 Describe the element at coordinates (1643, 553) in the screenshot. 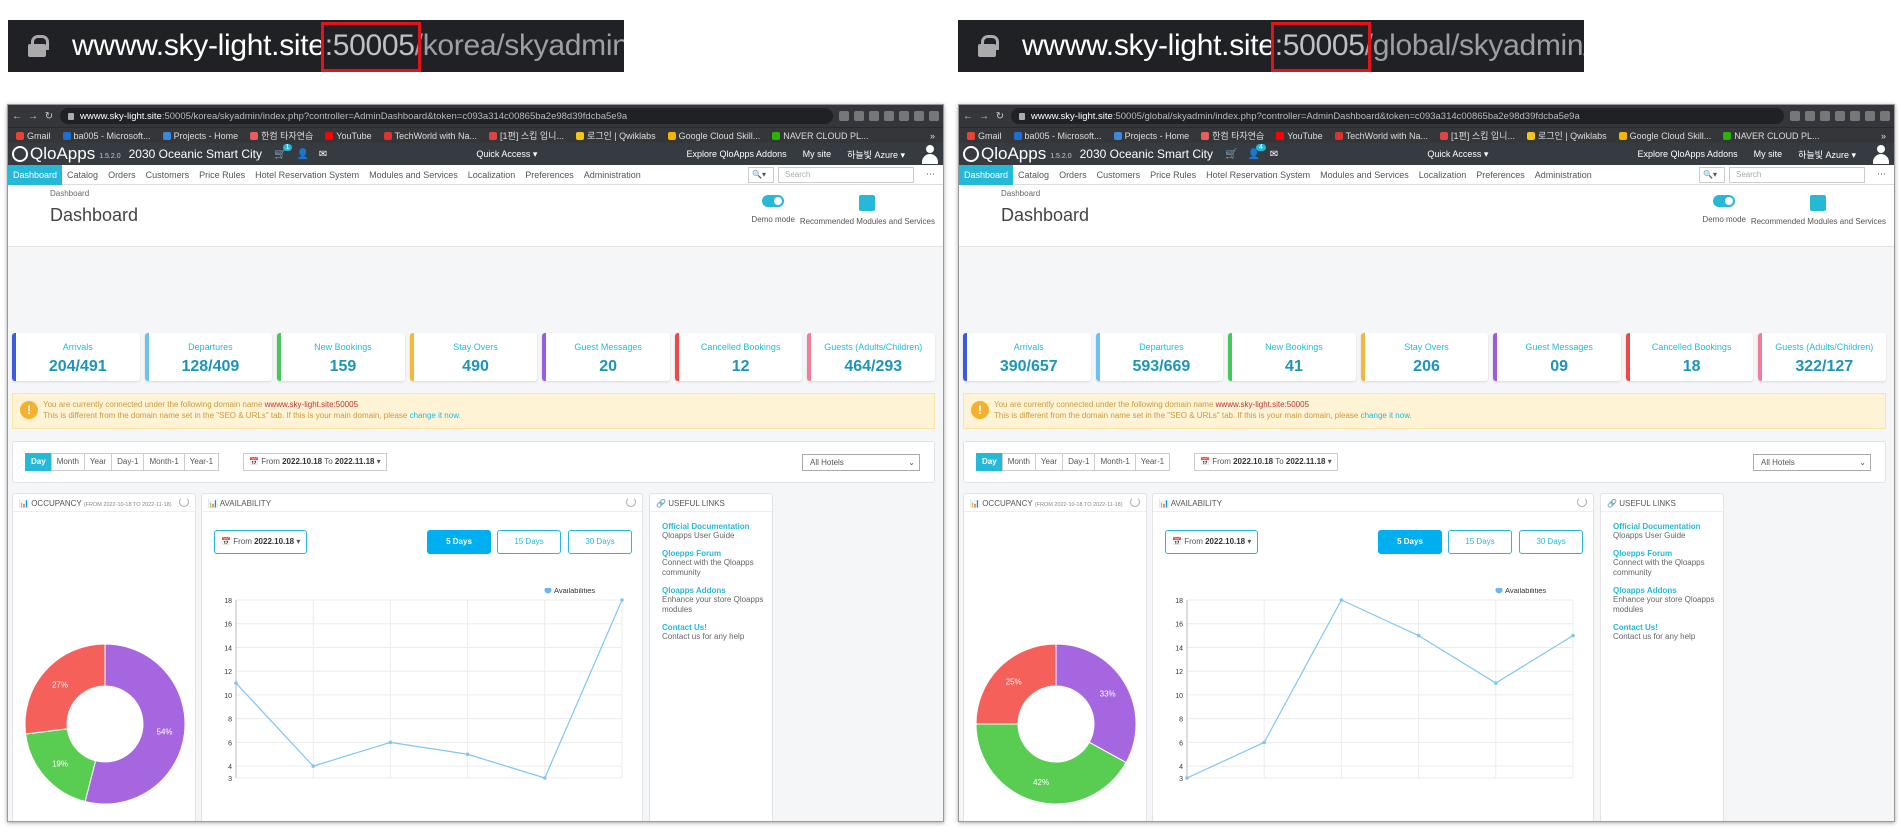

I see `useful-link: Qloepps Forum` at that location.